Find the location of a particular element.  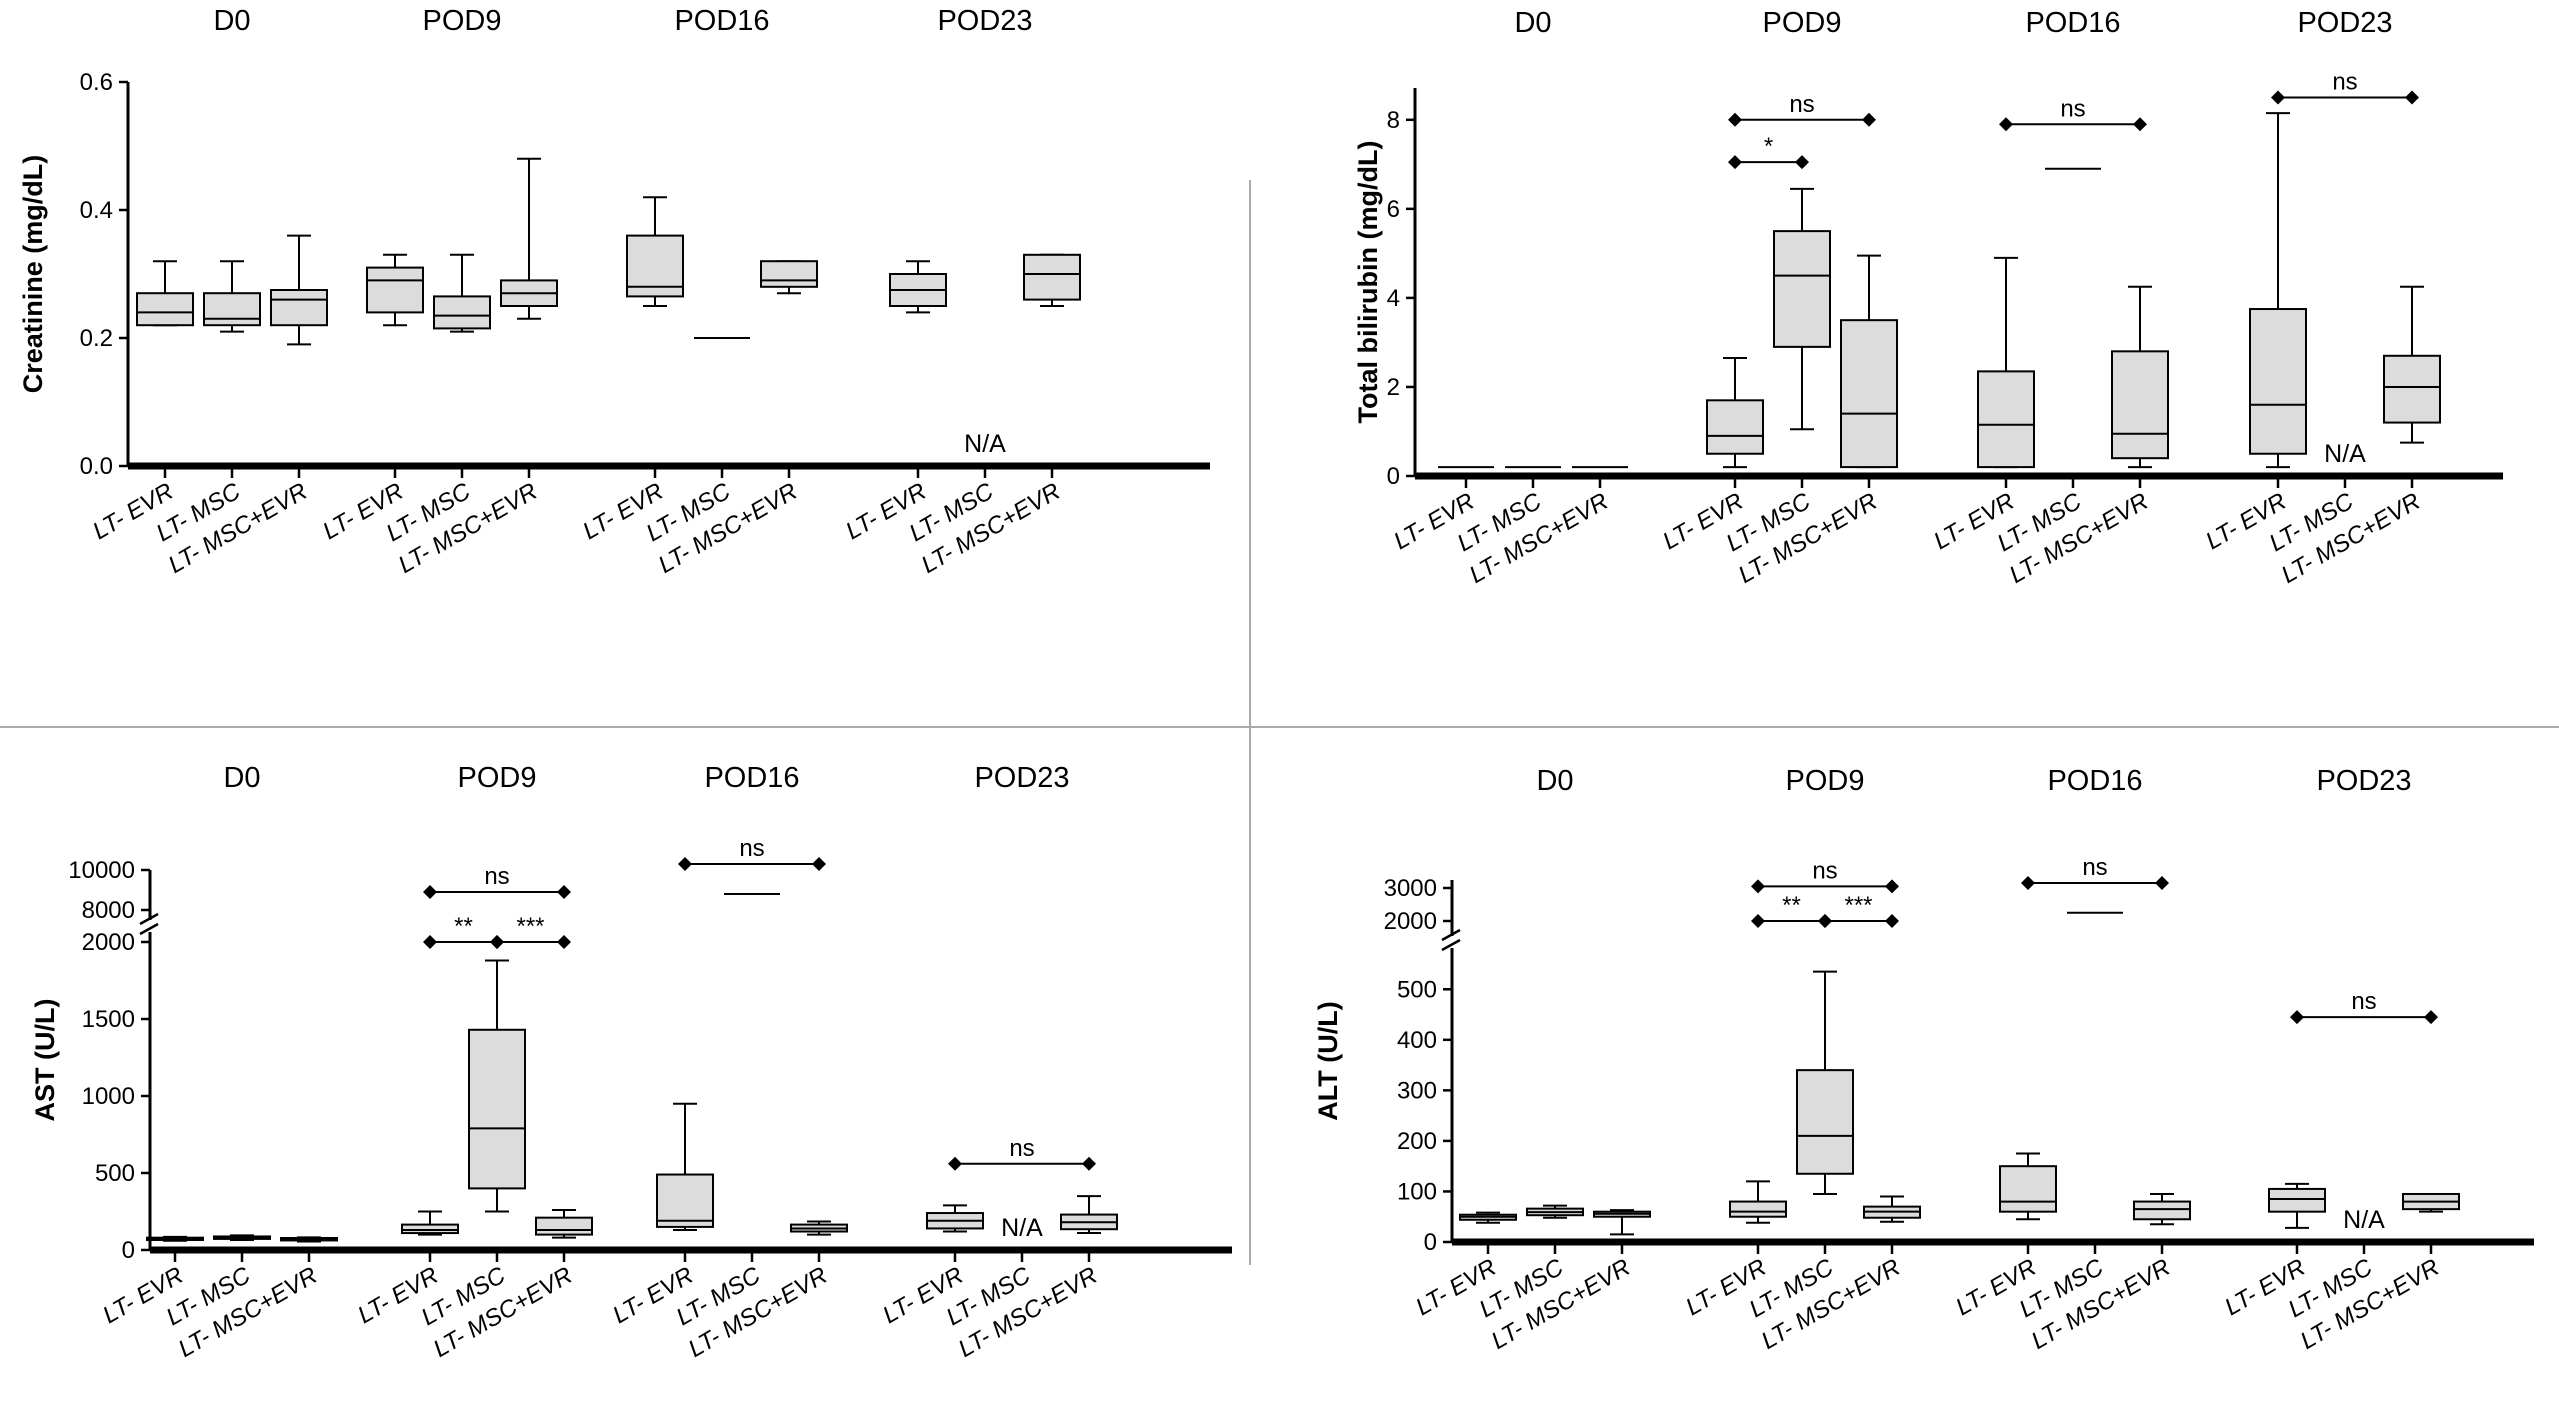

y-axis-label: Creatinine (mg/dL) is located at coordinates (33, 274).